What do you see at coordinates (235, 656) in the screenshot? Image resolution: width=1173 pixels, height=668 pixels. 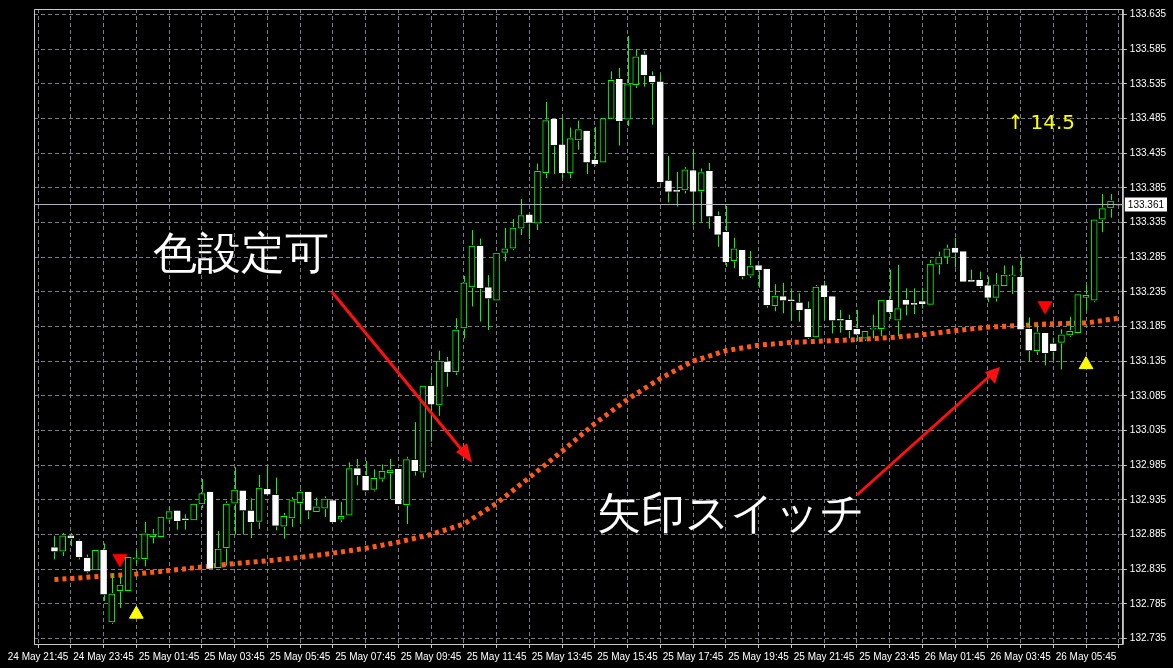 I see `x-tick-label: 25 May 03:45` at bounding box center [235, 656].